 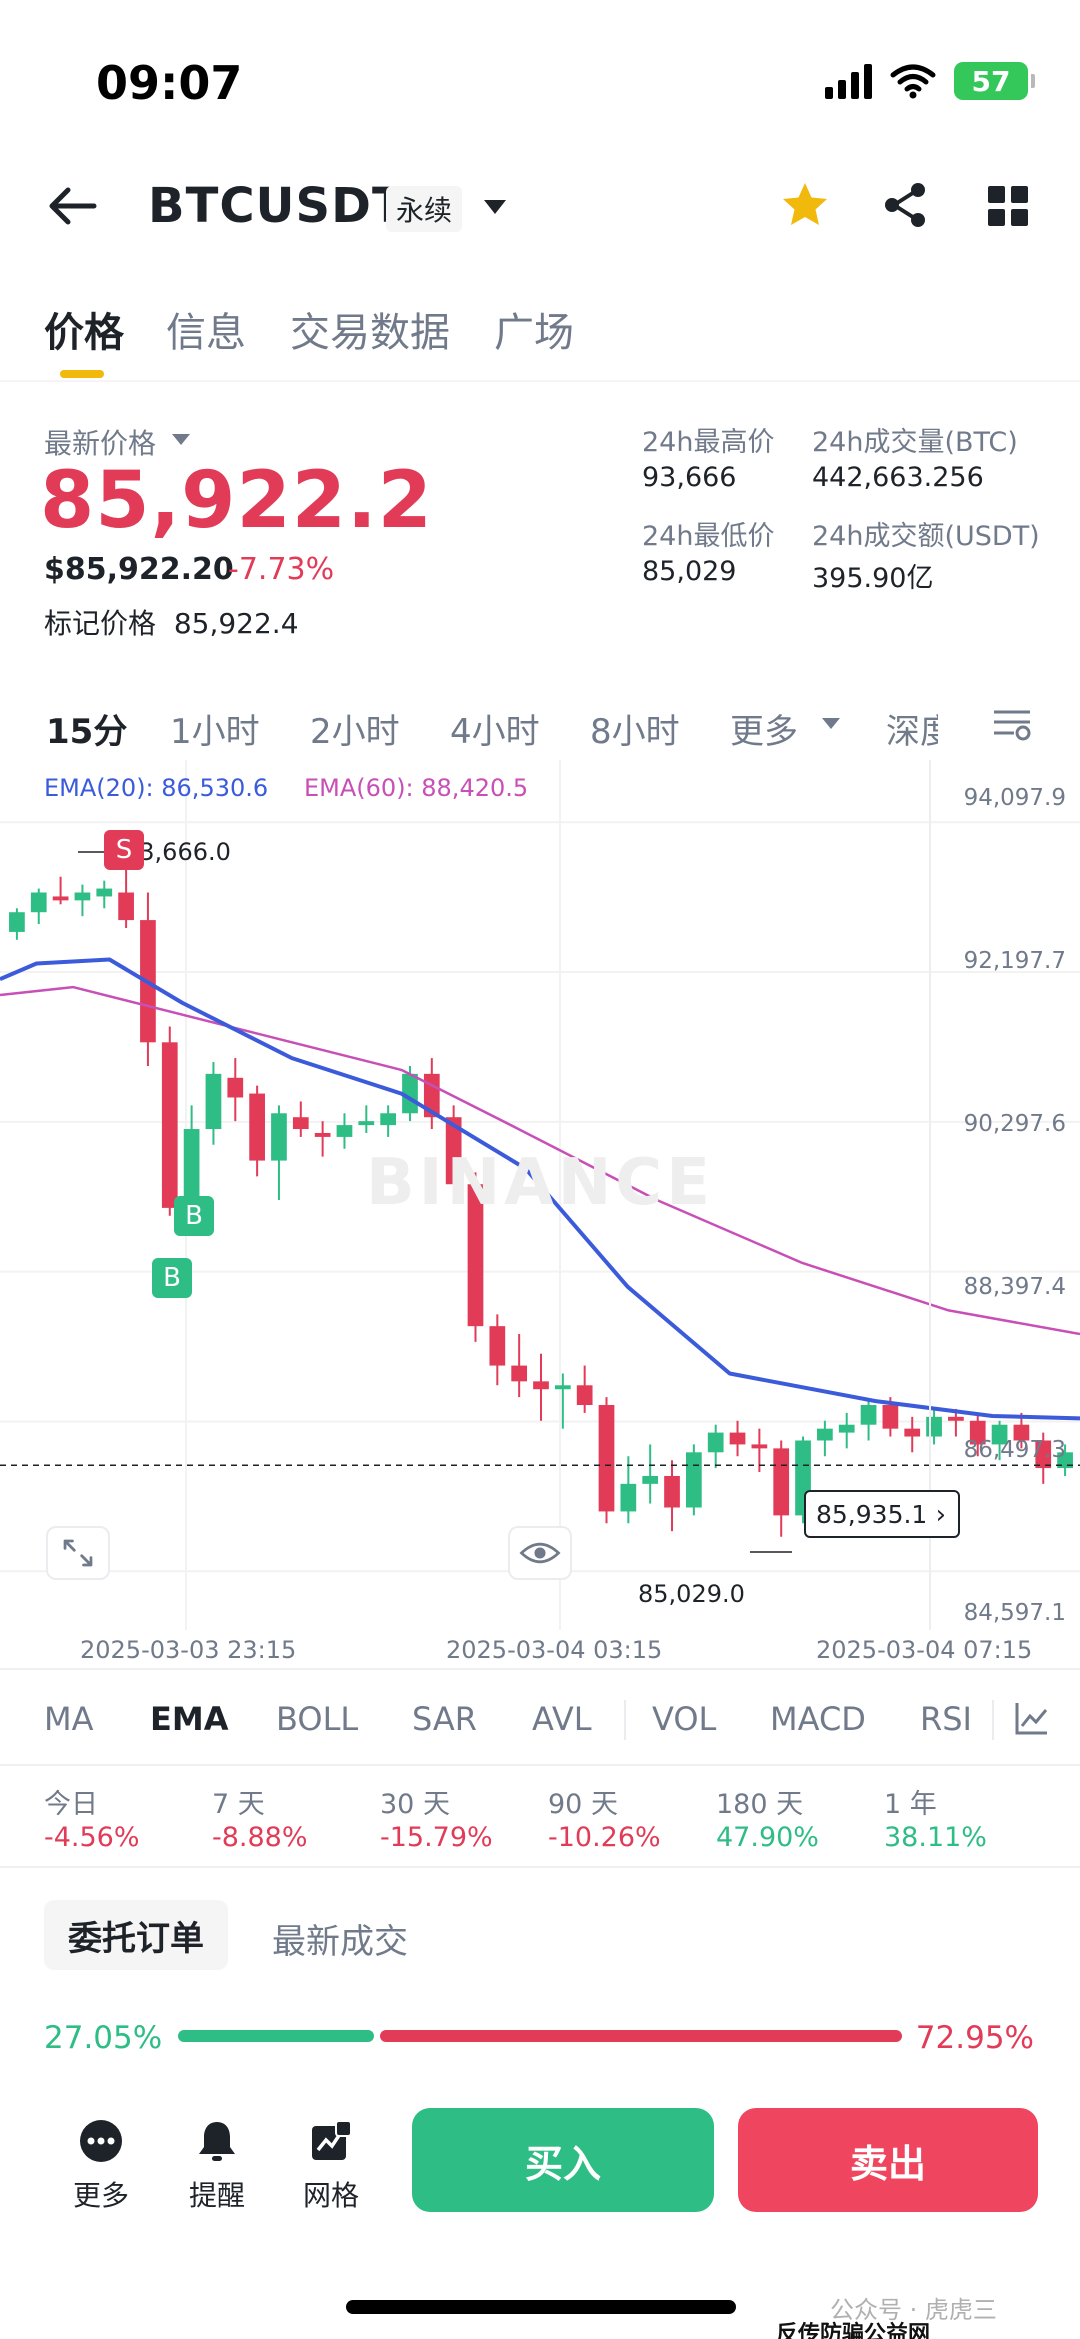 What do you see at coordinates (124, 850) in the screenshot?
I see `sell-marker: S` at bounding box center [124, 850].